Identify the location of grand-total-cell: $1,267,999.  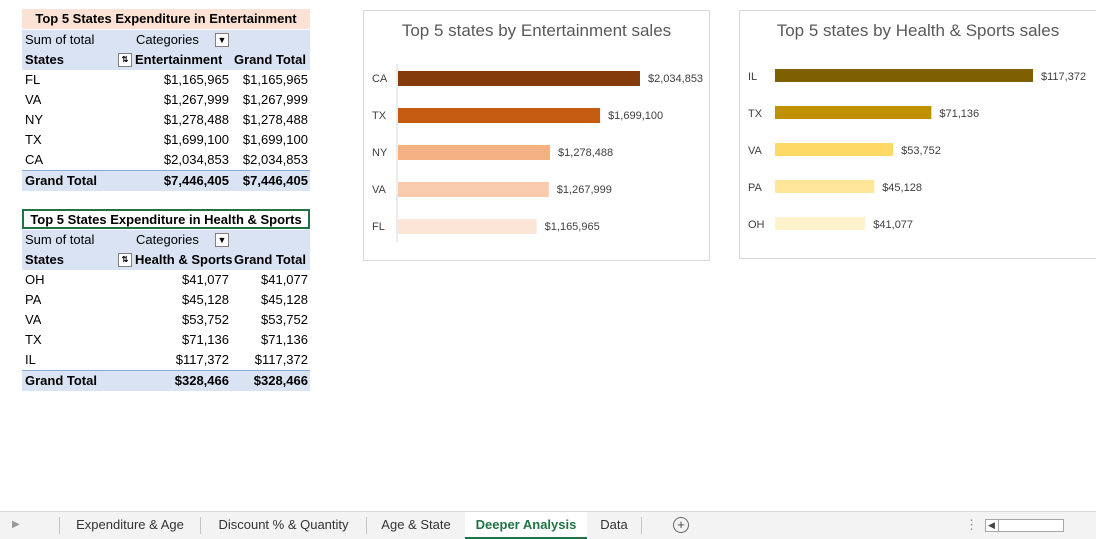
(275, 99).